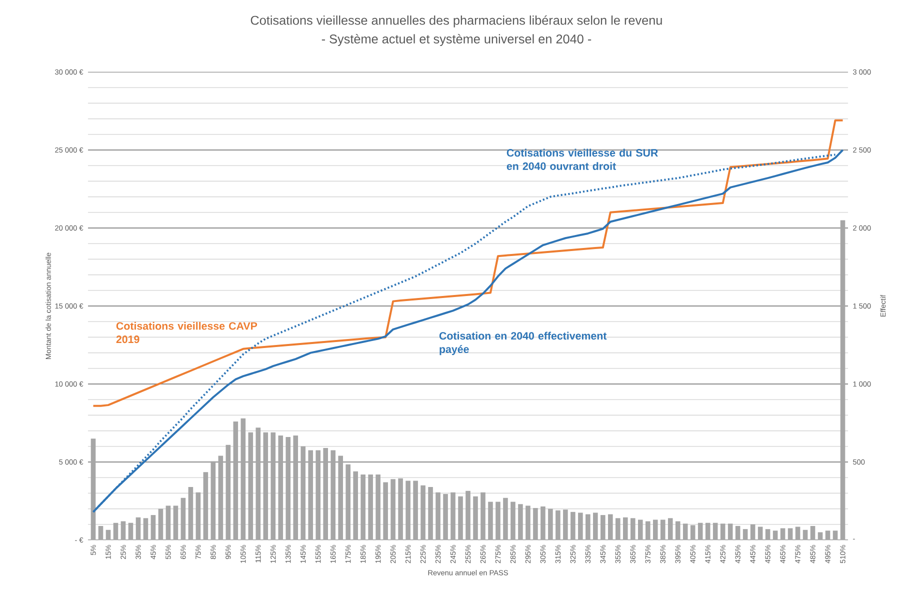 This screenshot has height=597, width=913. What do you see at coordinates (456, 21) in the screenshot?
I see `chart-title: Cotisations vieillesse annuelles des pharmaciens libéraux selon le revenu` at bounding box center [456, 21].